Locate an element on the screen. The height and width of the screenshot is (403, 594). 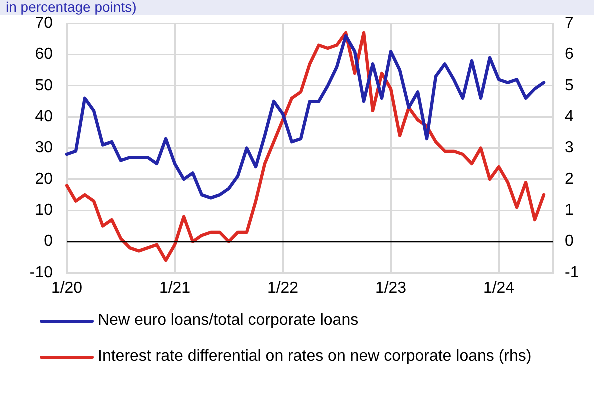
y-tick-label: 0 is located at coordinates (49, 241).